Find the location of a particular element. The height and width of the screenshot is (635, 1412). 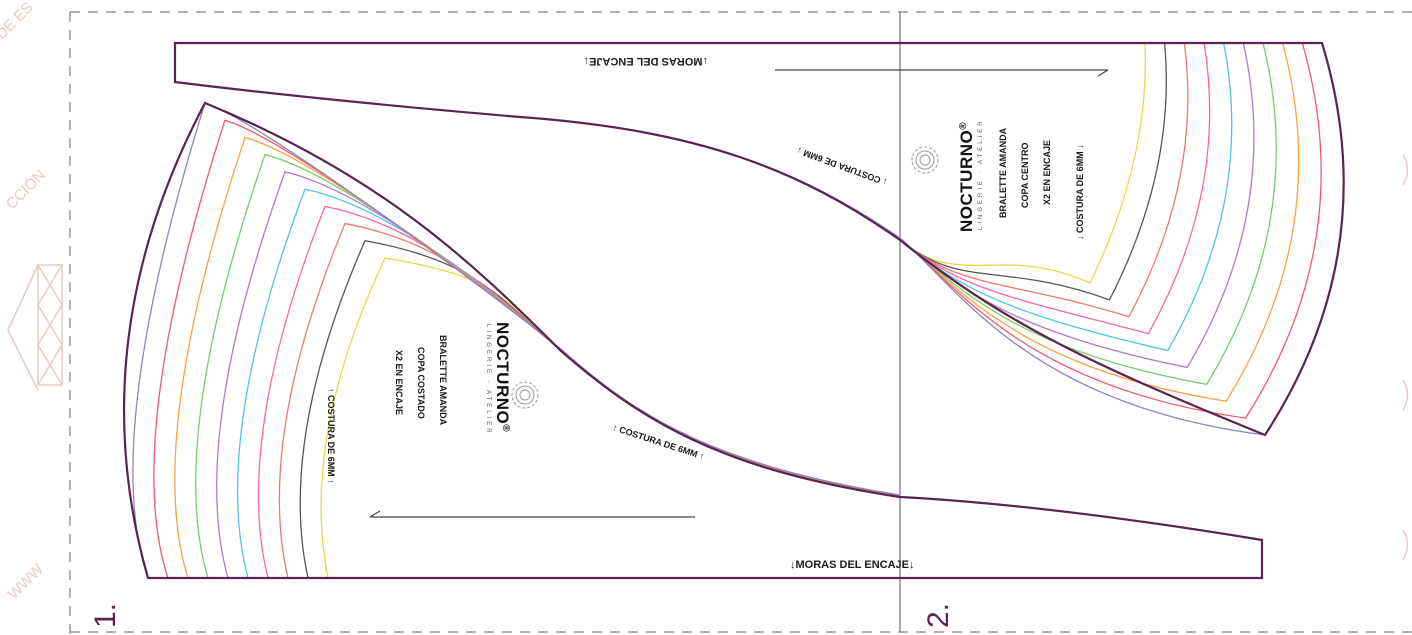

piece-1-seam-label-middle: ↑ COSTURA DE 6MM ↑ is located at coordinates (658, 441).